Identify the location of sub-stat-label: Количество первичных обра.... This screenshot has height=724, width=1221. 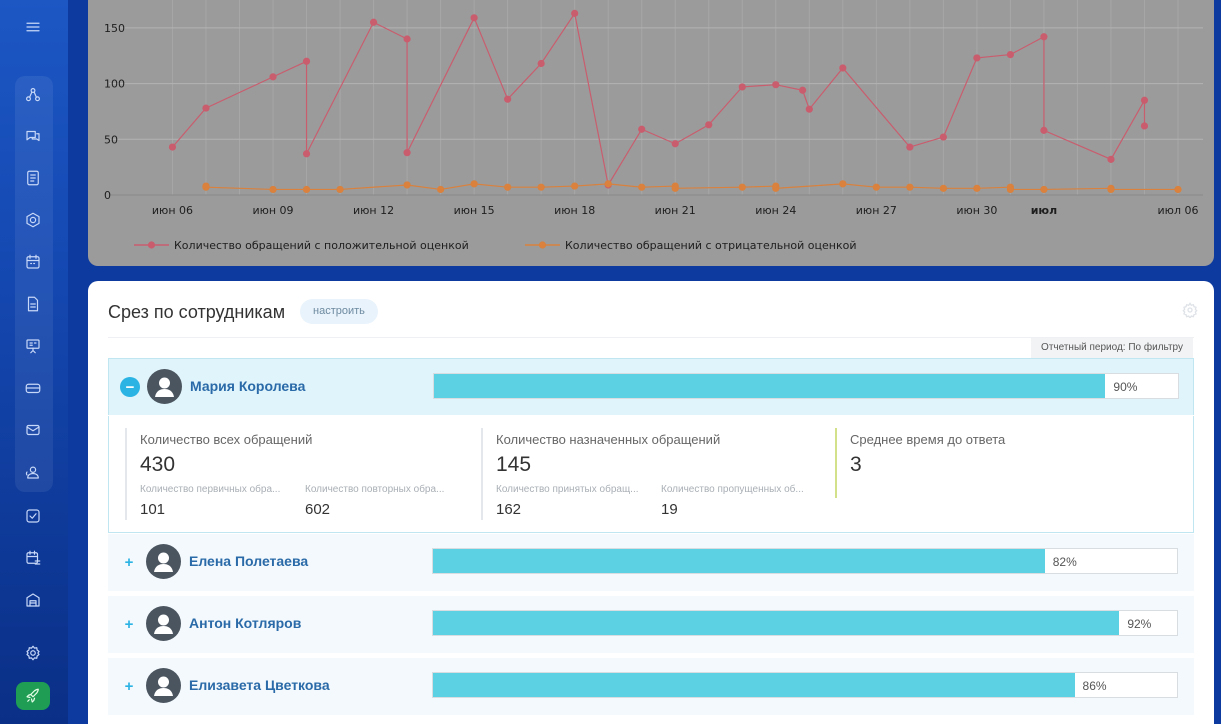
(210, 489).